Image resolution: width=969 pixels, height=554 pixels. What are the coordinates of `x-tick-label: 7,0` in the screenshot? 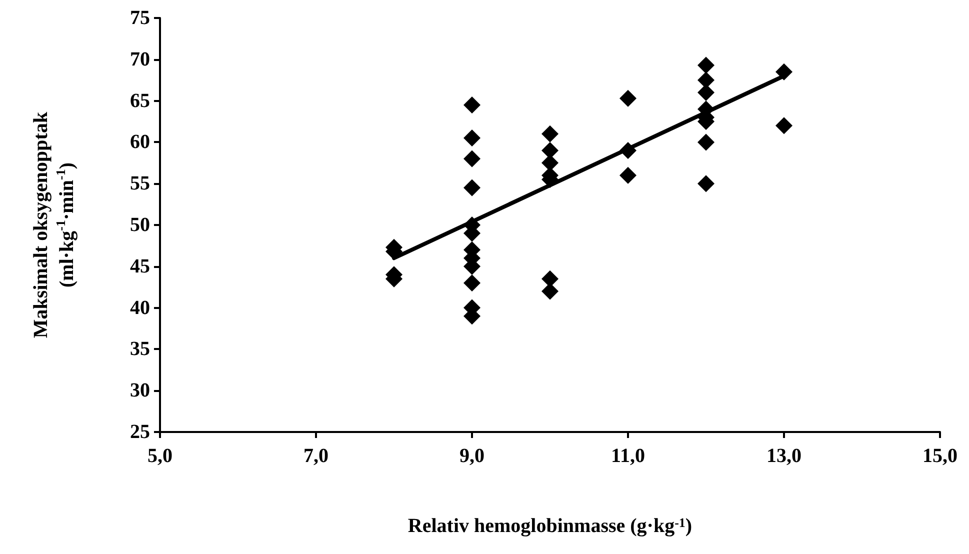 It's located at (316, 456).